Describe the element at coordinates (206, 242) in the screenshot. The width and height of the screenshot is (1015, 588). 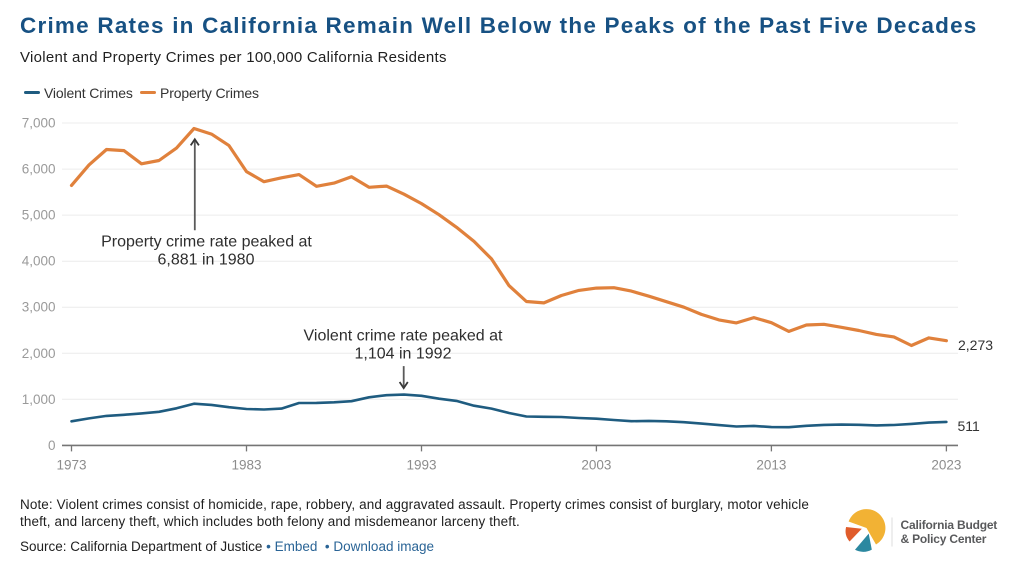
I see `svg-text: Property crime rate peaked at` at that location.